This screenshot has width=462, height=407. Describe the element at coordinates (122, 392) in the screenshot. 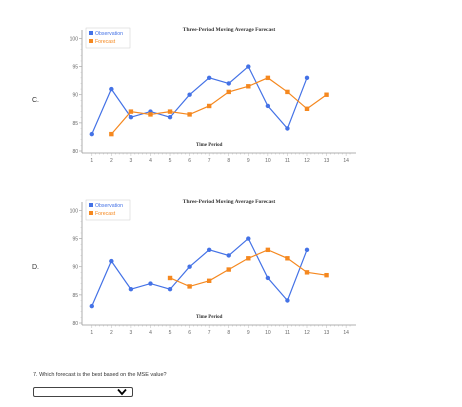

I see `chevron-down-icon` at that location.